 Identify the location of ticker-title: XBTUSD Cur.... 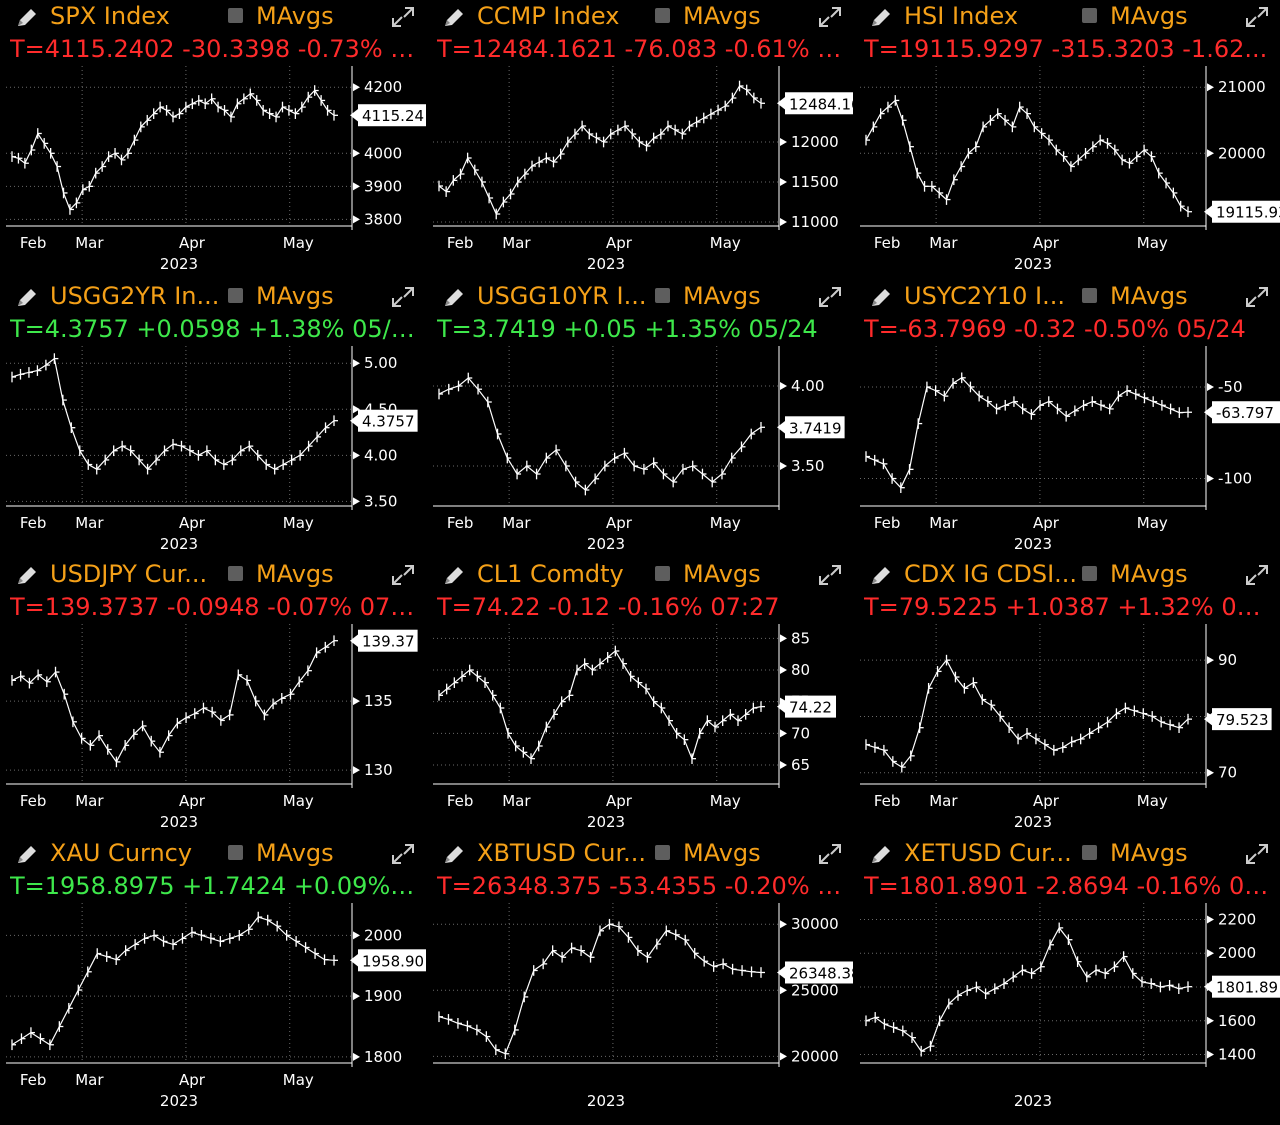
(561, 853).